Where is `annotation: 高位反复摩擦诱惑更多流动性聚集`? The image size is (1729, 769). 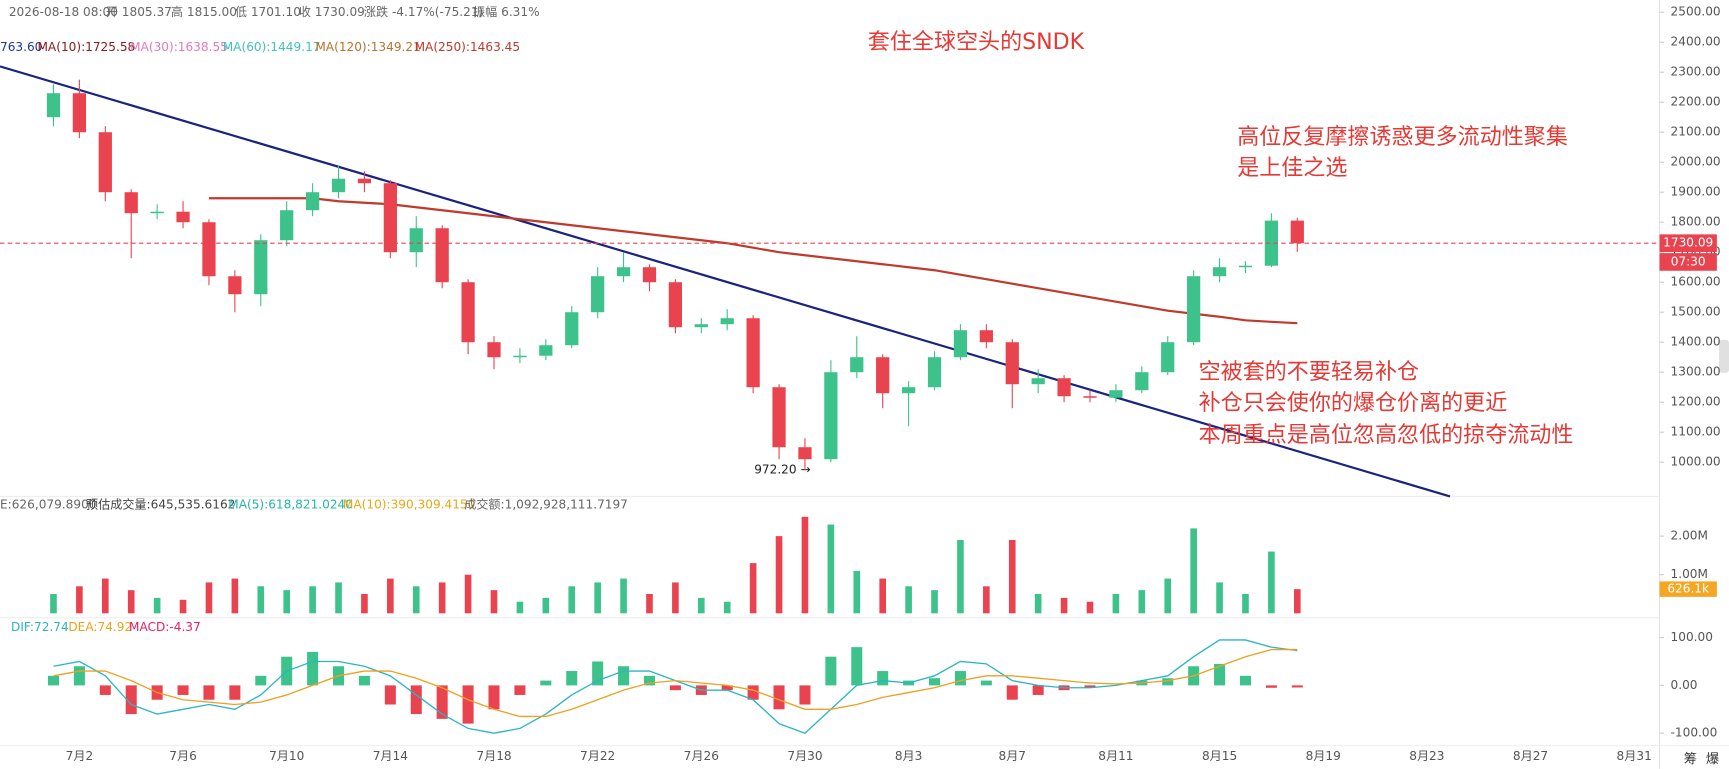 annotation: 高位反复摩擦诱惑更多流动性聚集 is located at coordinates (1402, 137).